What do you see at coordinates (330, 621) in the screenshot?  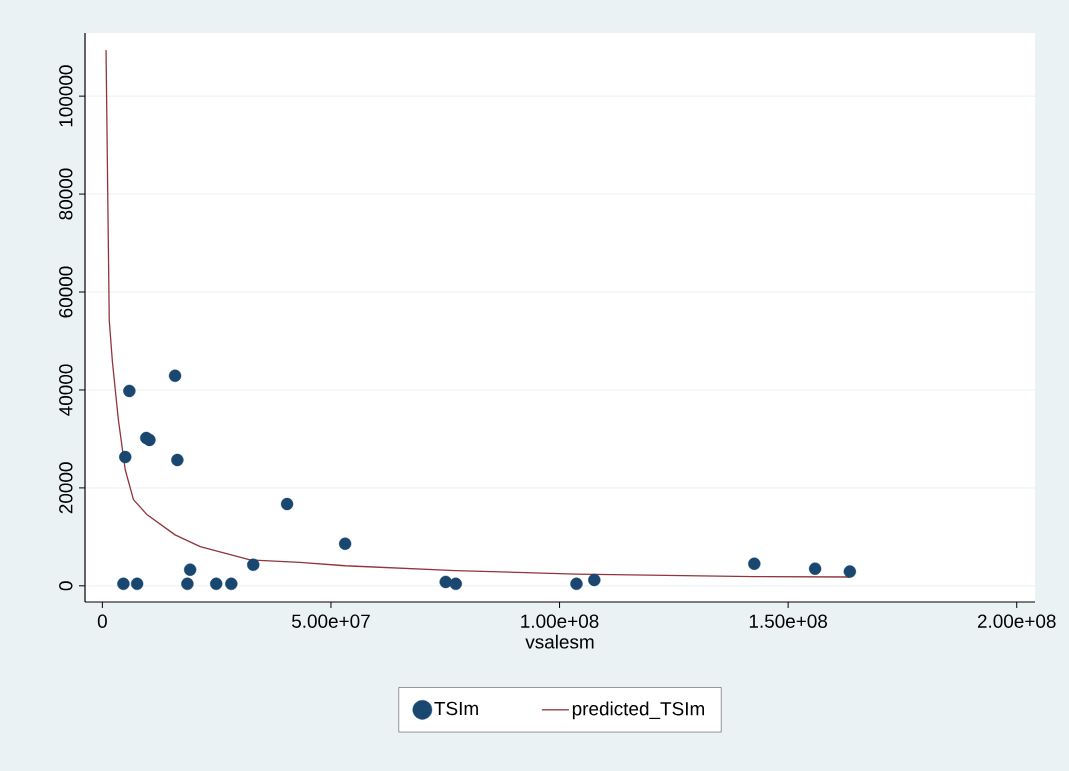 I see `x-tick-label: 5.00e+07` at bounding box center [330, 621].